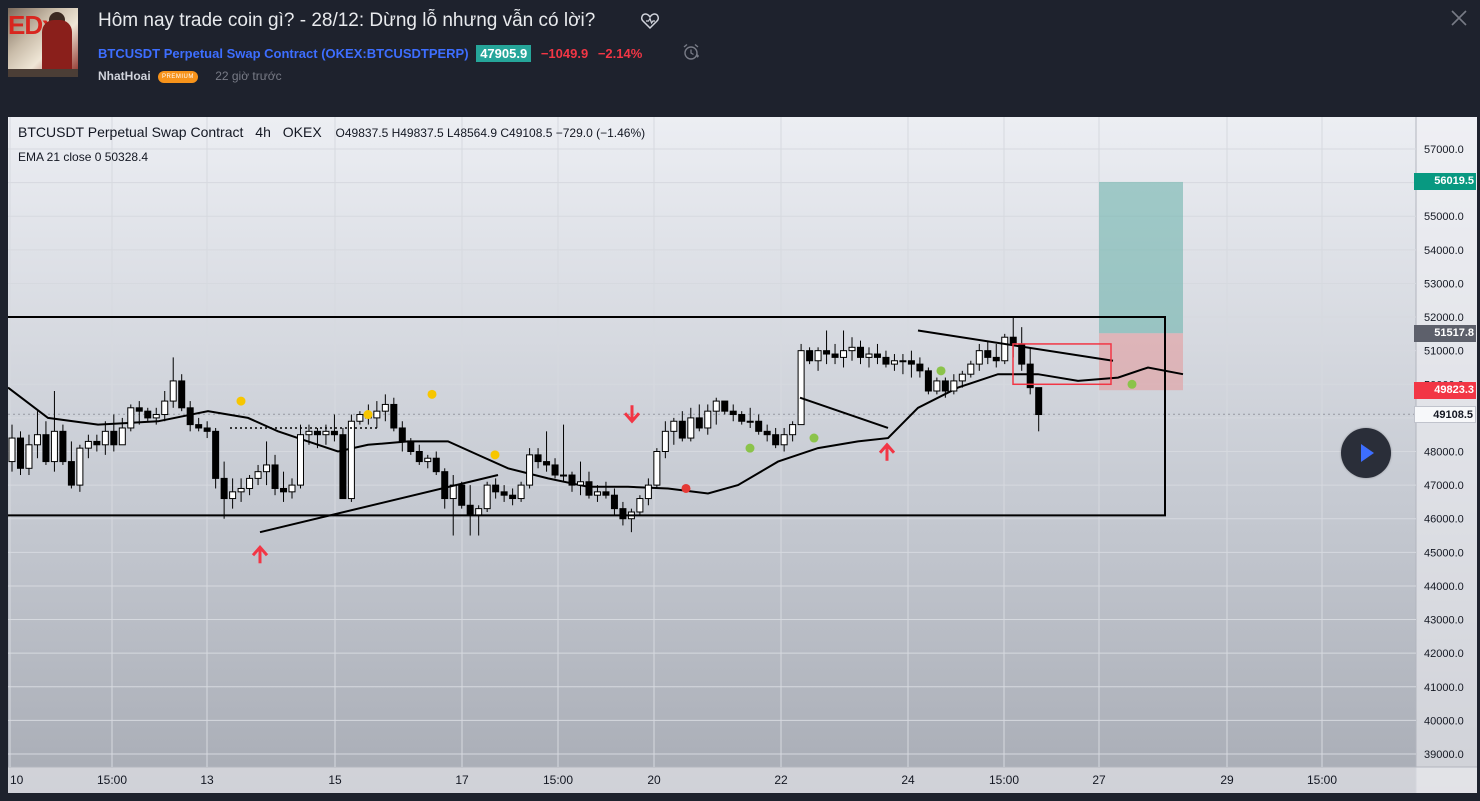 This screenshot has width=1480, height=801. I want to click on heart-icon, so click(650, 21).